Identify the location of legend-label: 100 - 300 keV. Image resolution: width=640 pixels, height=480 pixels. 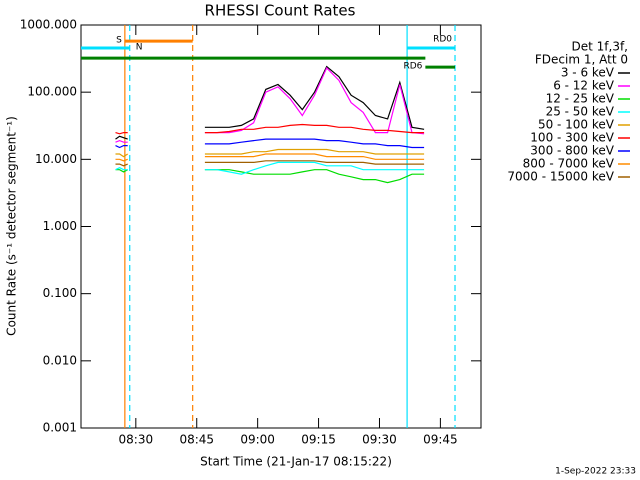
(572, 138).